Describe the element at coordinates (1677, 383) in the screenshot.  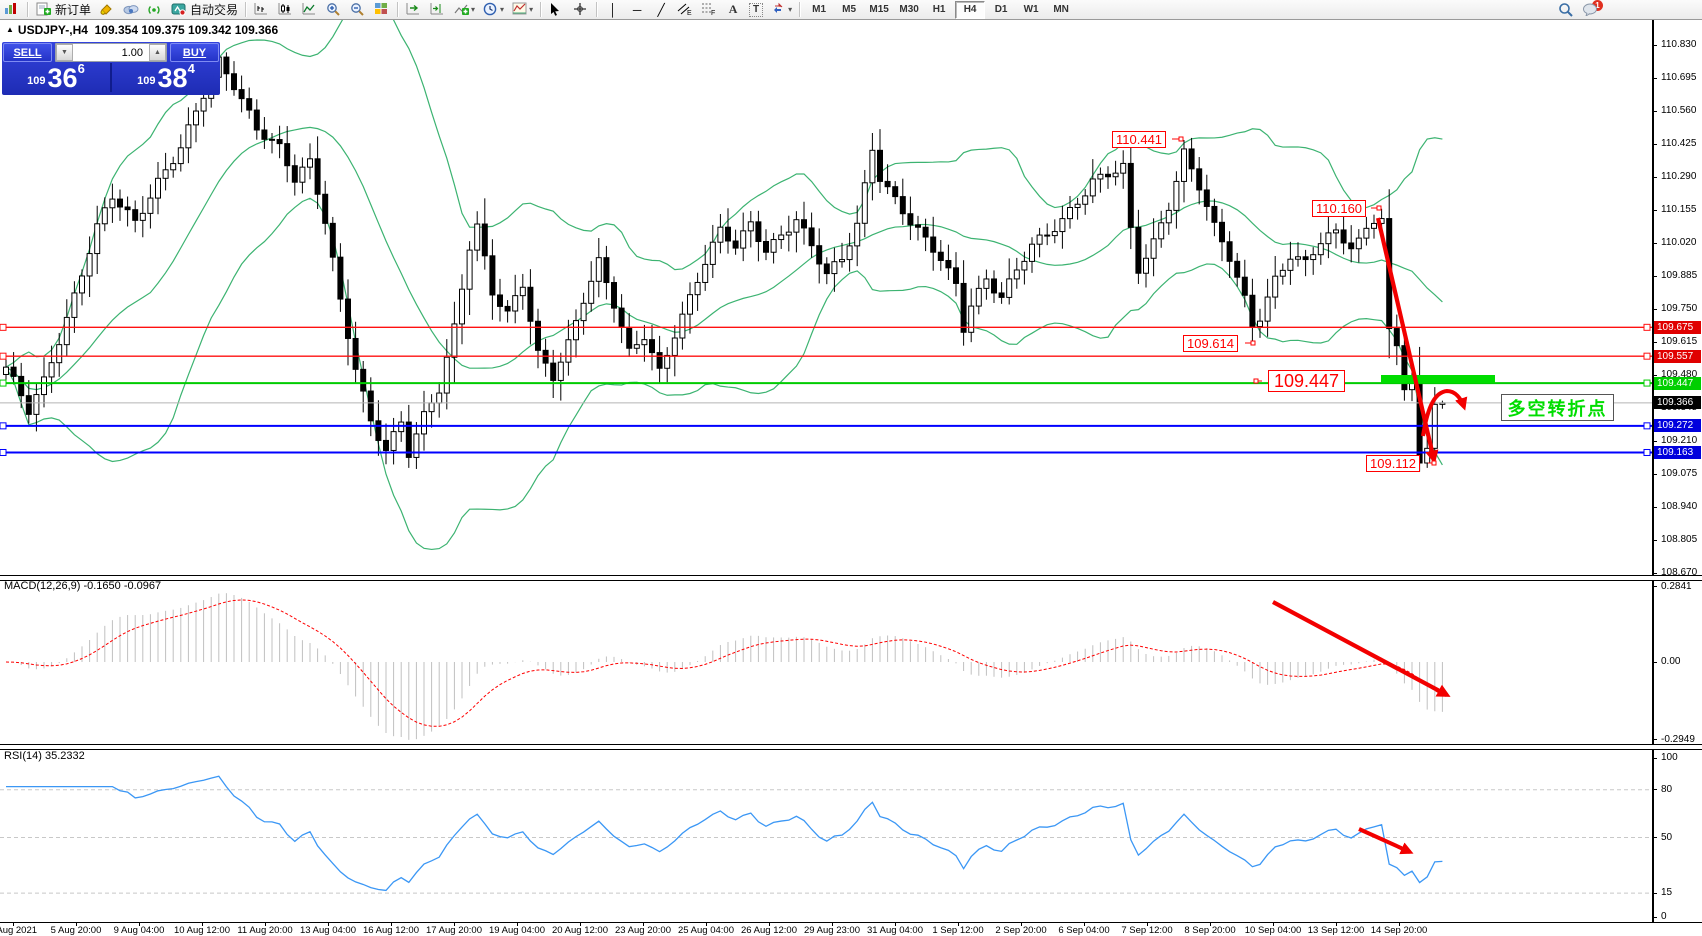
I see `price-badge-109.447: 109.447` at that location.